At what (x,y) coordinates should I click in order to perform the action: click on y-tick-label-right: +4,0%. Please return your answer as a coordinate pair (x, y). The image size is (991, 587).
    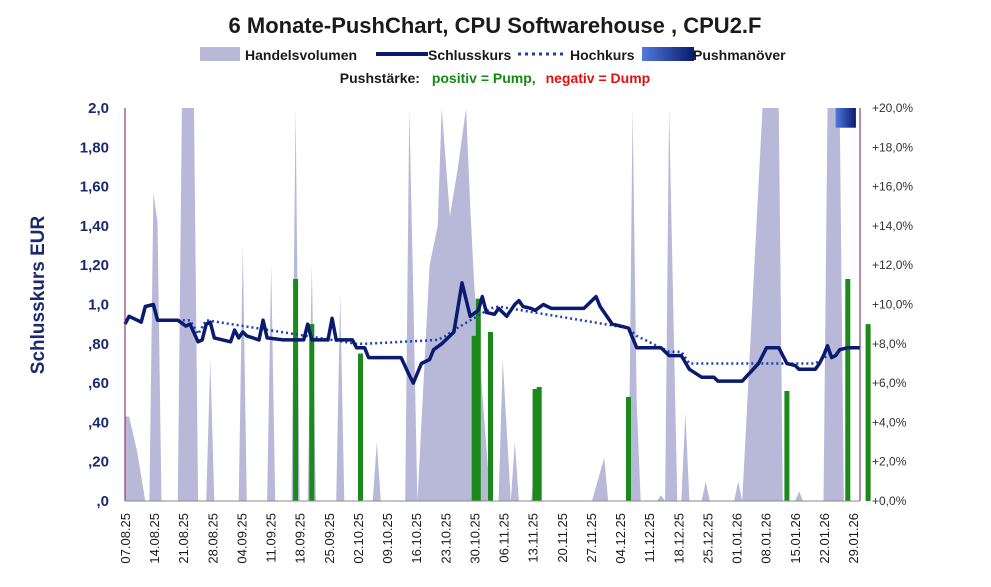
    Looking at the image, I should click on (889, 422).